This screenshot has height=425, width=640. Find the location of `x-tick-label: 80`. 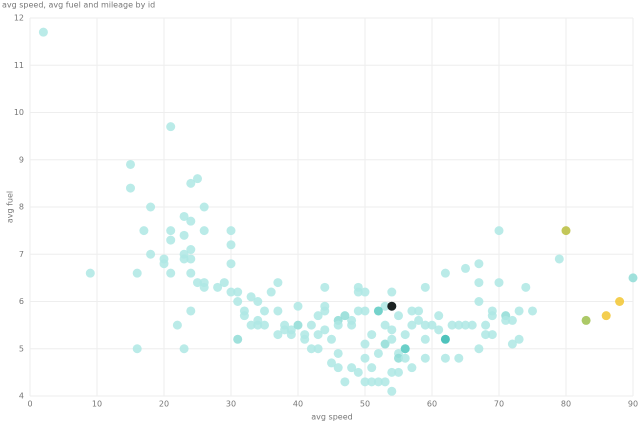

x-tick-label: 80 is located at coordinates (566, 404).